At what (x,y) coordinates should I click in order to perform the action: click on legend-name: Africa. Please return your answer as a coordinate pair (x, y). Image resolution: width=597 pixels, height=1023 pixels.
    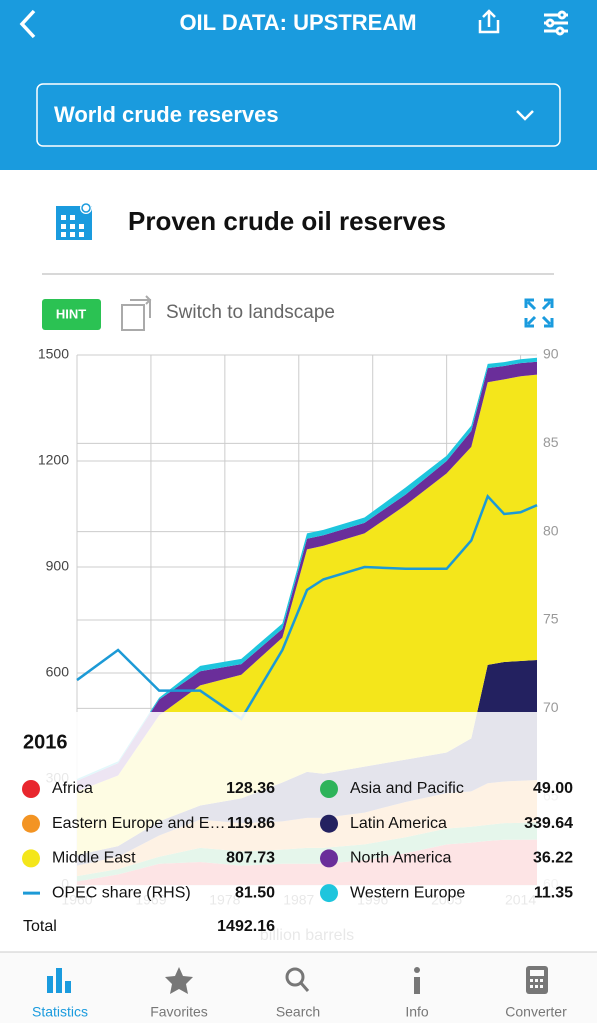
    Looking at the image, I should click on (72, 788).